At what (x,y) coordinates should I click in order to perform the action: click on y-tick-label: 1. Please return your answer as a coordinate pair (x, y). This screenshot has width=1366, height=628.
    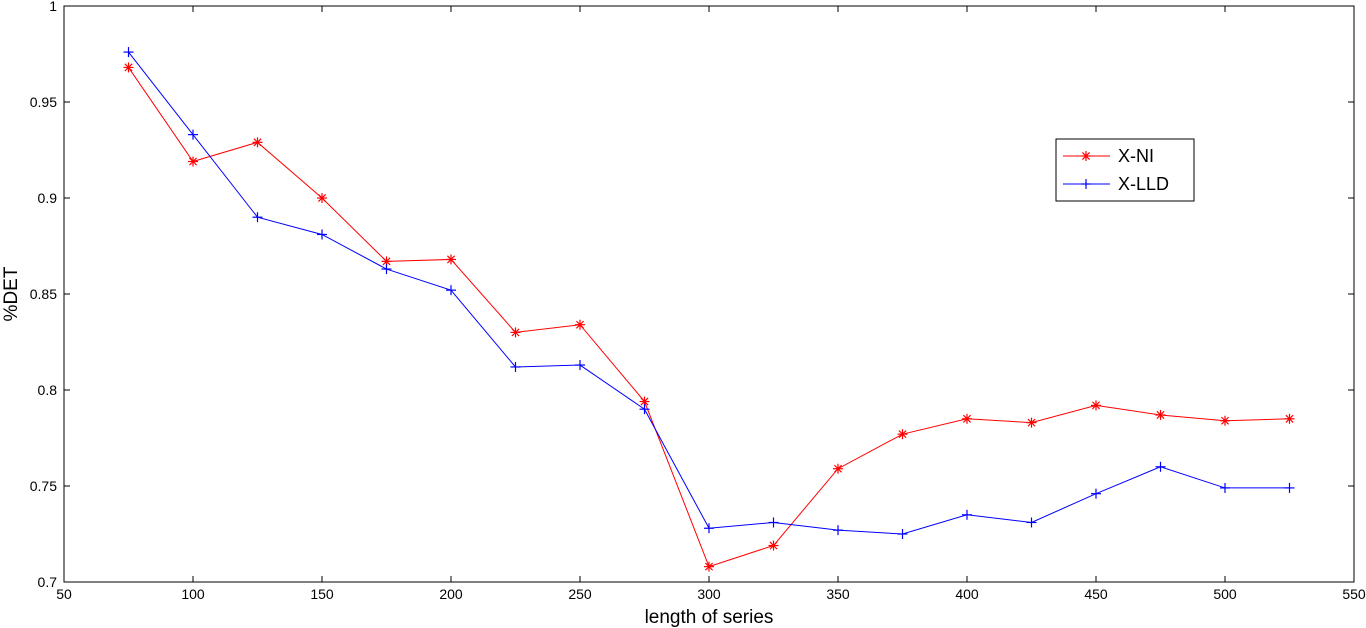
    Looking at the image, I should click on (53, 7).